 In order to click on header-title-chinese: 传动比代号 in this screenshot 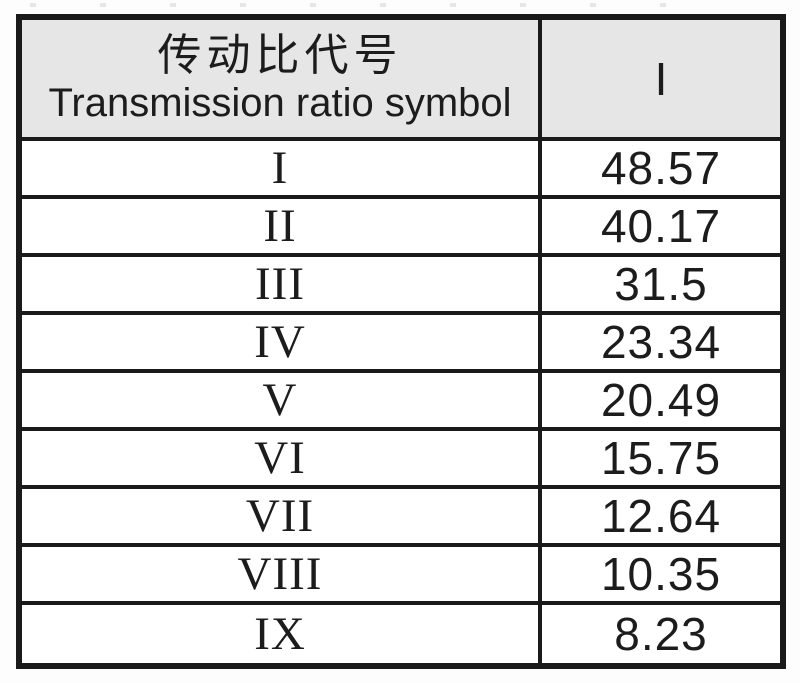, I will do `click(280, 56)`.